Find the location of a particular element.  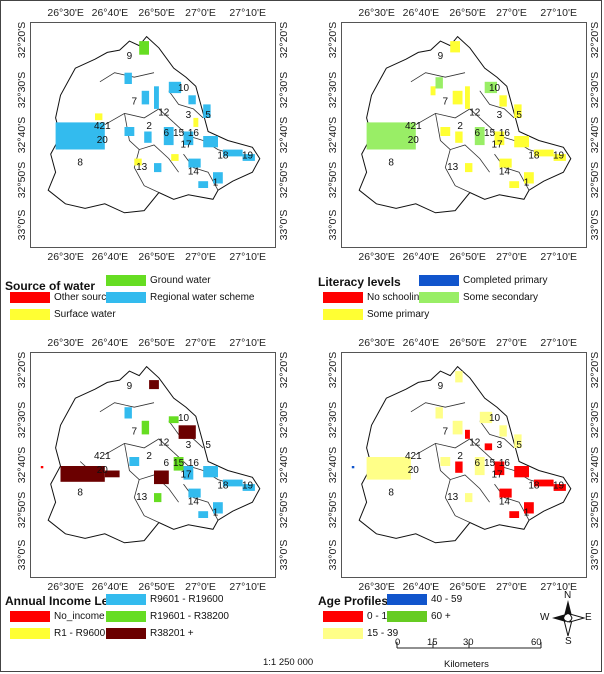

district-outline is located at coordinates (465, 454).